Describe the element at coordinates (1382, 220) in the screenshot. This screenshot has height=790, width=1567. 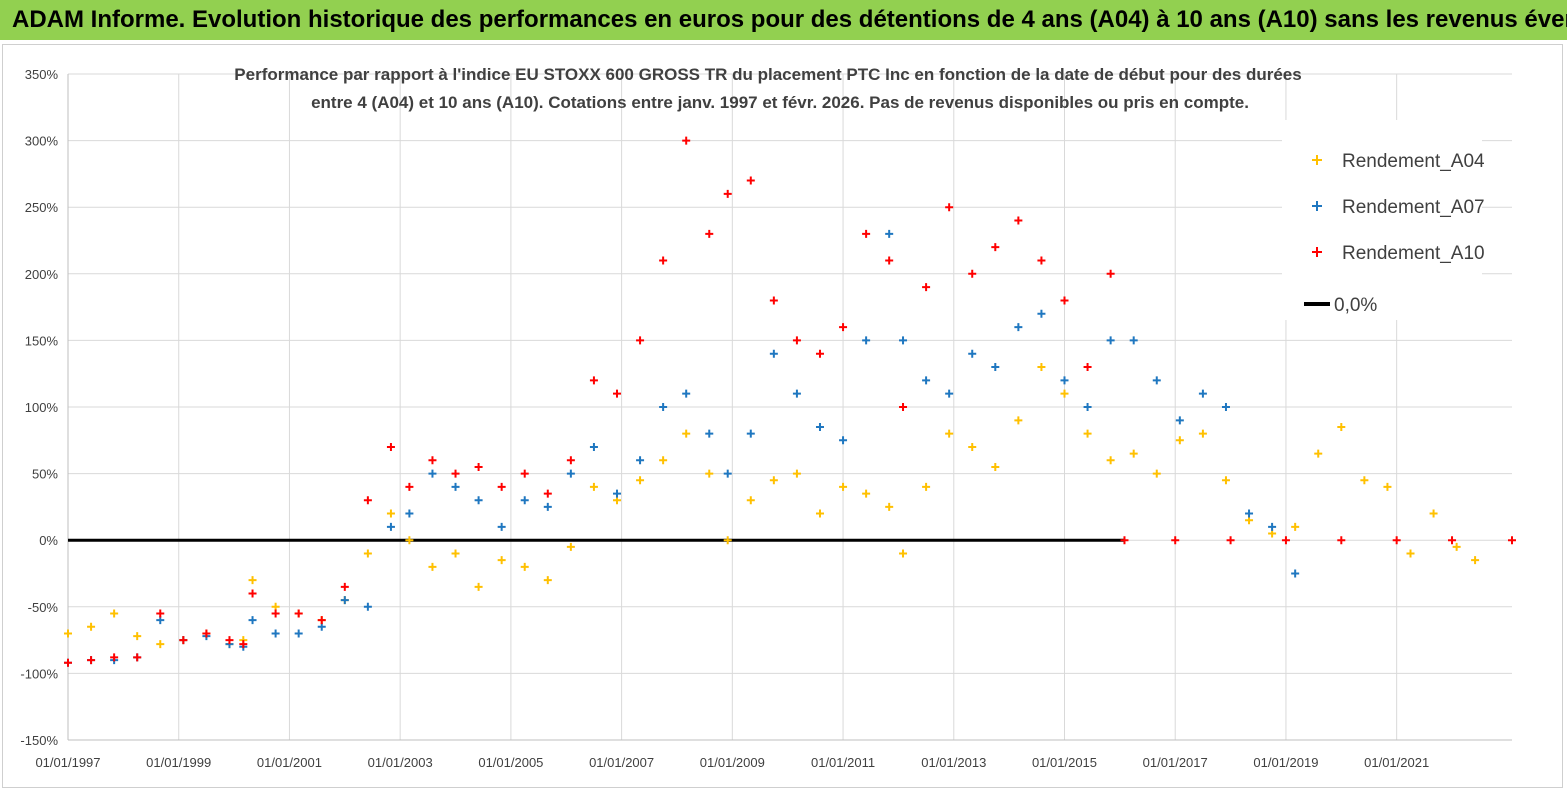
I see `legend-background` at that location.